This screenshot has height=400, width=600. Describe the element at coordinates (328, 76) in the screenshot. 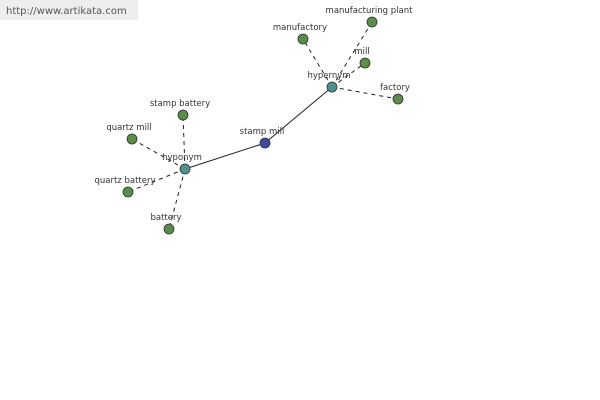

I see `node-label: hypernym` at that location.